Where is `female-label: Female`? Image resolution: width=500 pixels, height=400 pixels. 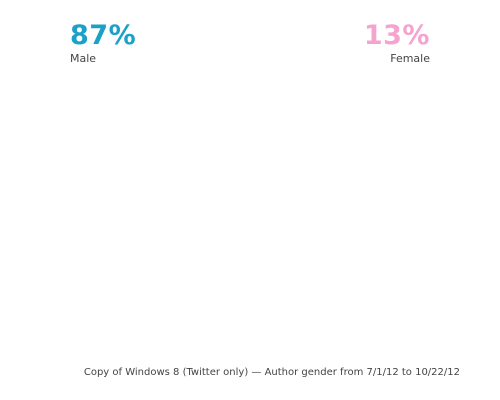
female-label: Female is located at coordinates (410, 58).